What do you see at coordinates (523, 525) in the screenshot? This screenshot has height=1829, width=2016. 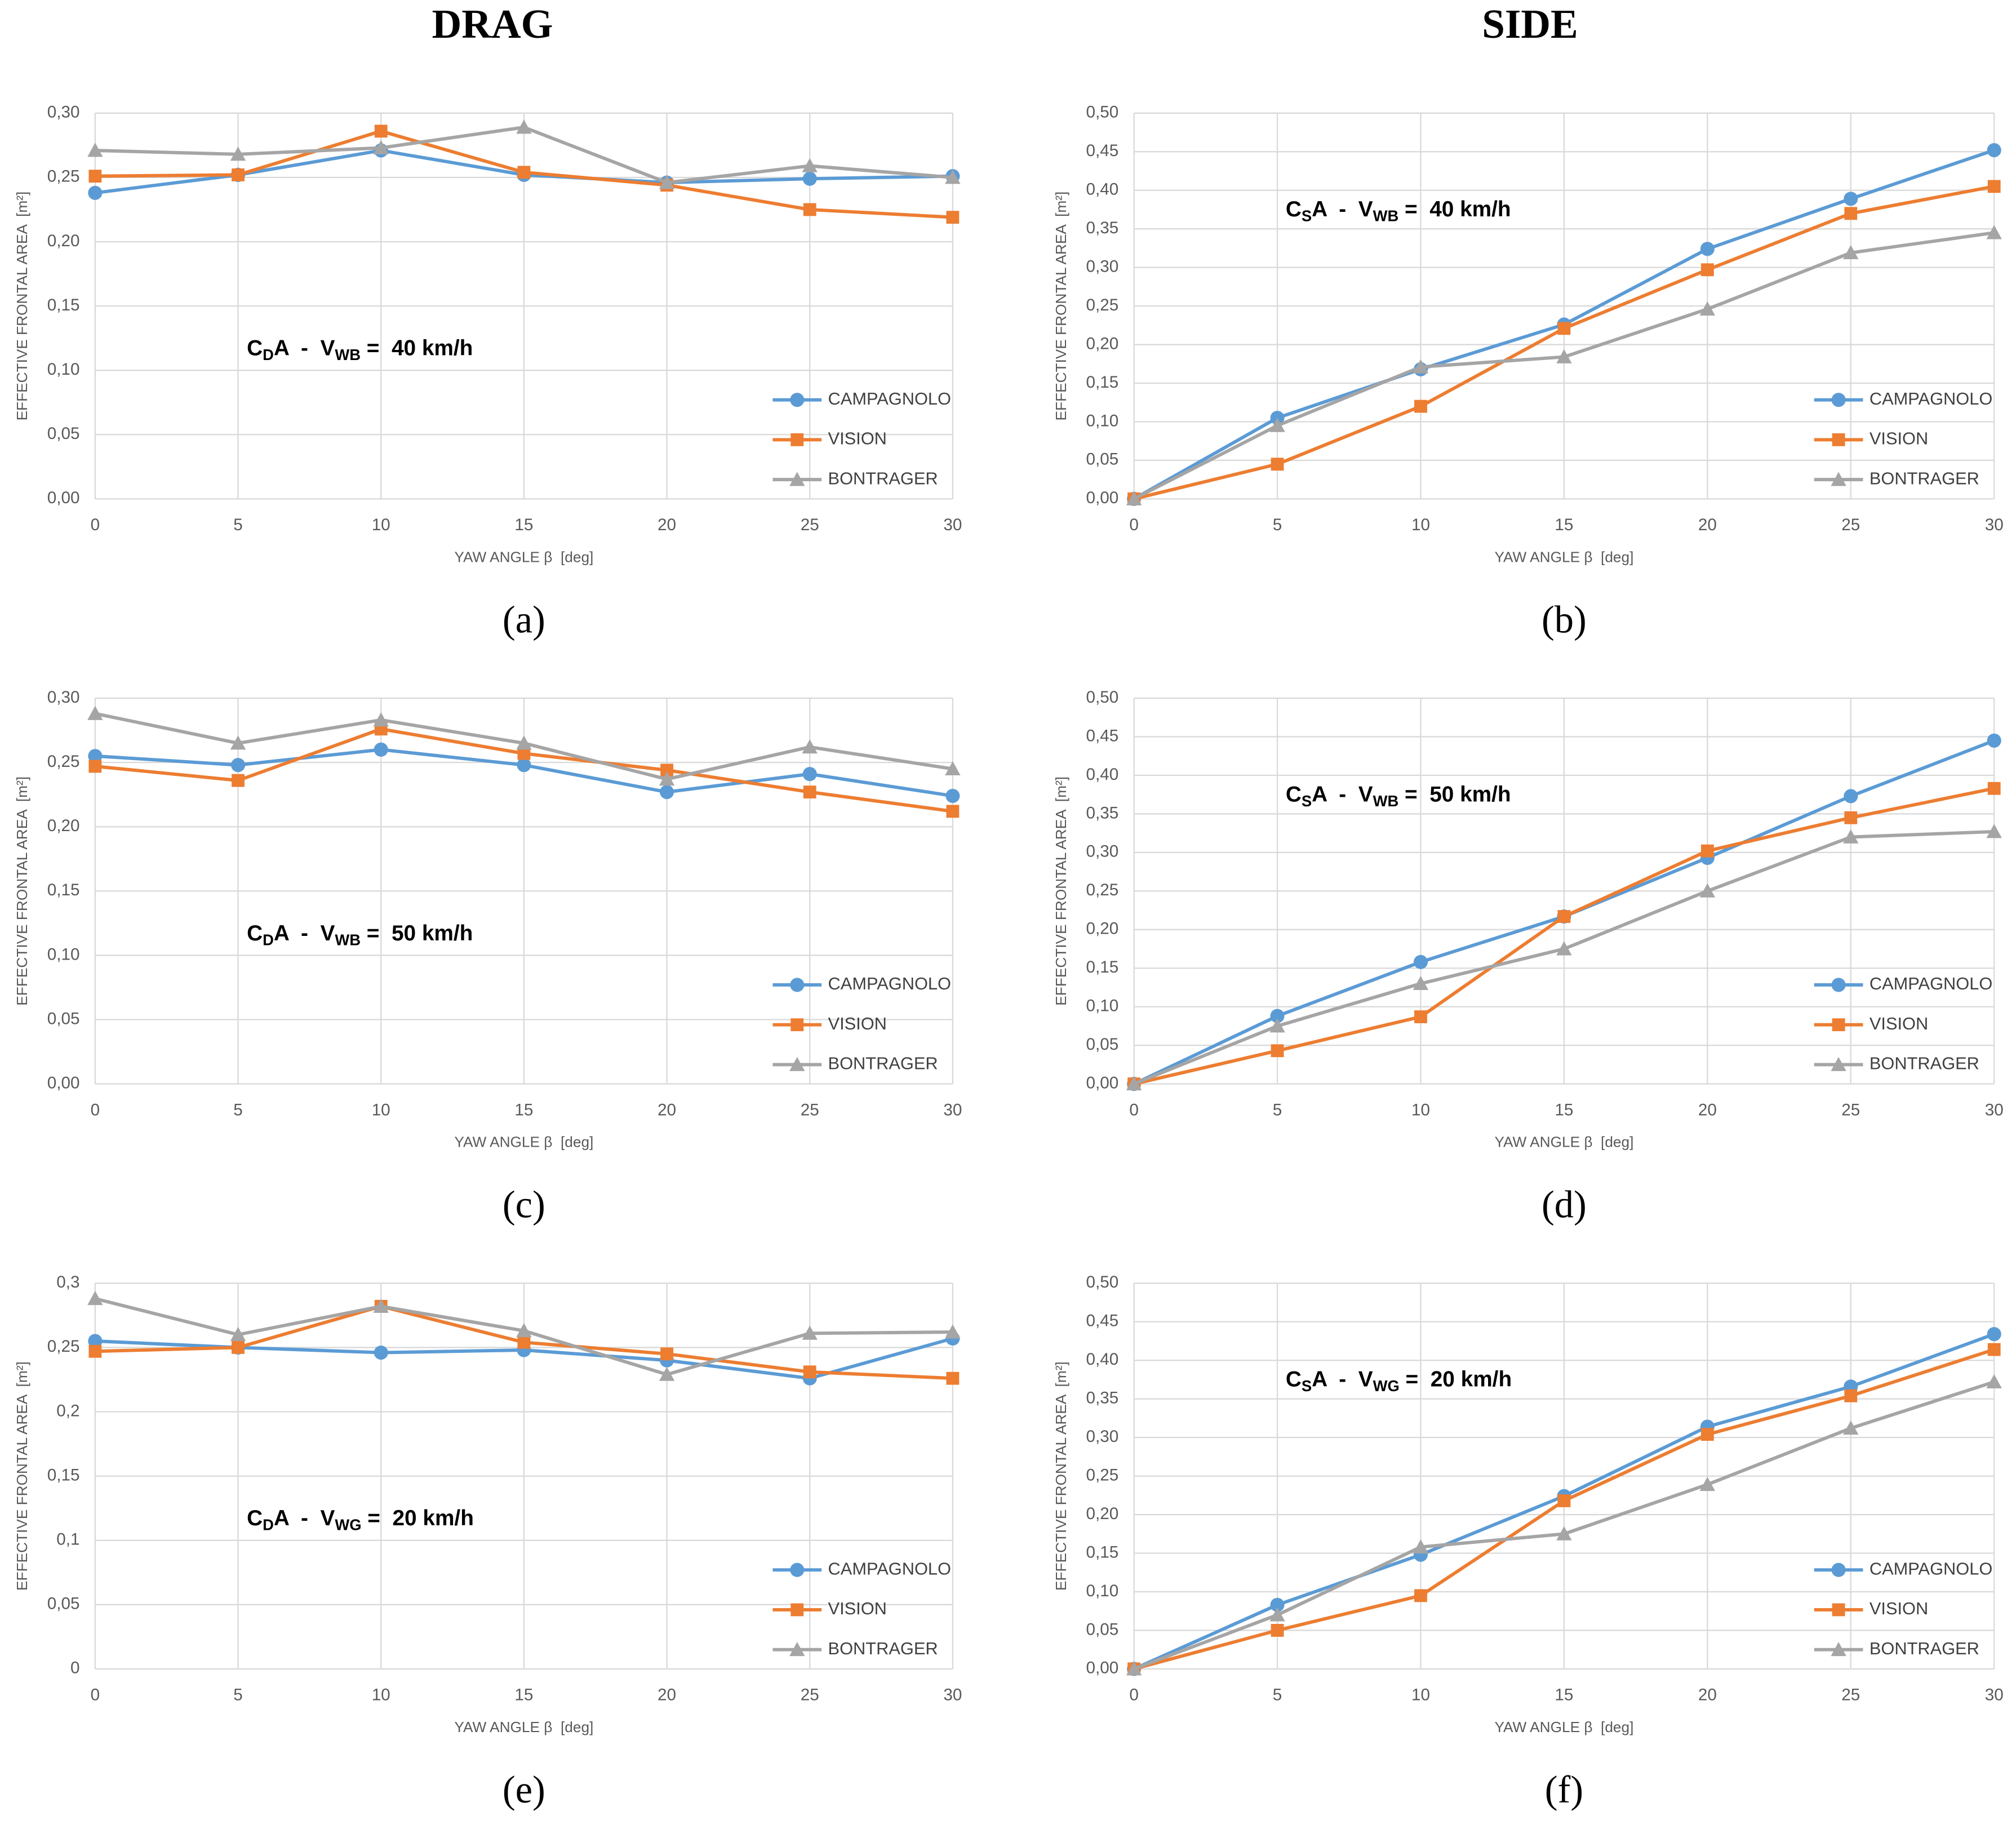 I see `x-tick-label: 15` at bounding box center [523, 525].